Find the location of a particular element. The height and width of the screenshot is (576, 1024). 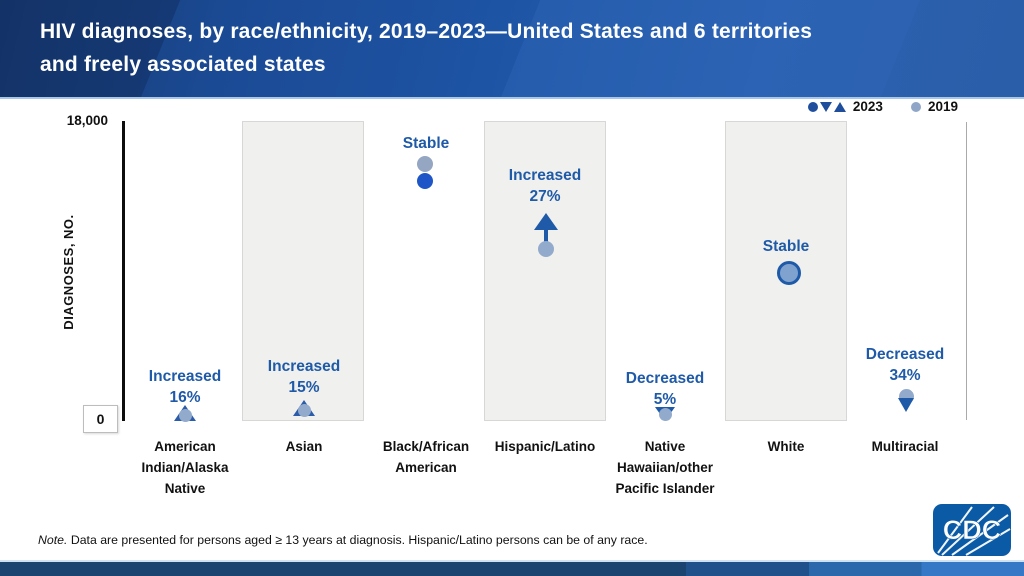

legend-2023-triangle-up-icon is located at coordinates (839, 106).